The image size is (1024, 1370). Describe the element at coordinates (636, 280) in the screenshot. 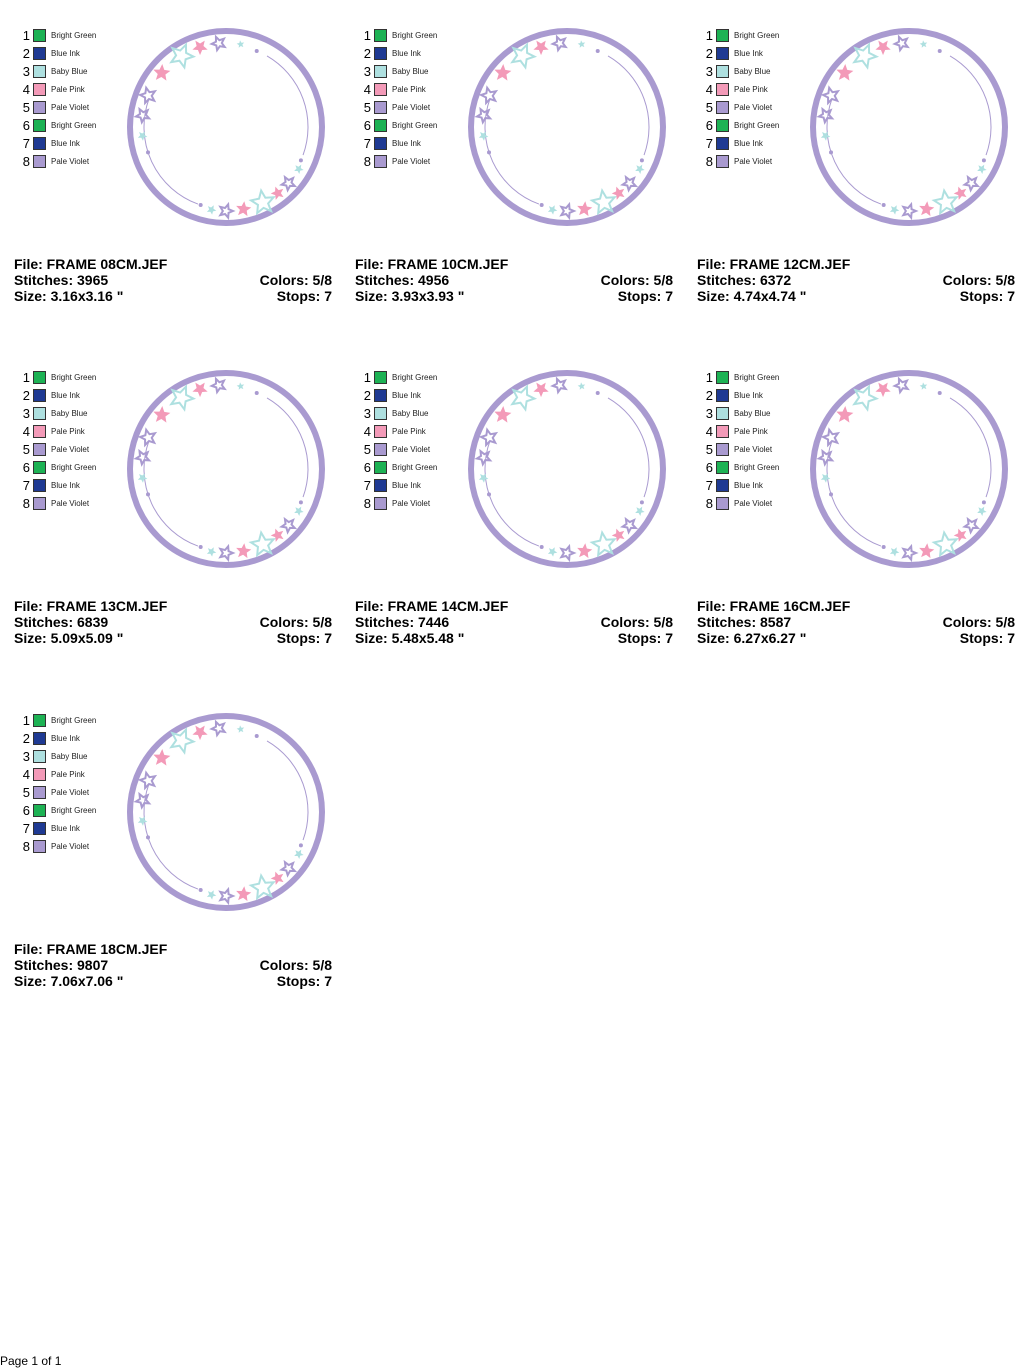

I see `color-count: Colors: 5/8` at that location.